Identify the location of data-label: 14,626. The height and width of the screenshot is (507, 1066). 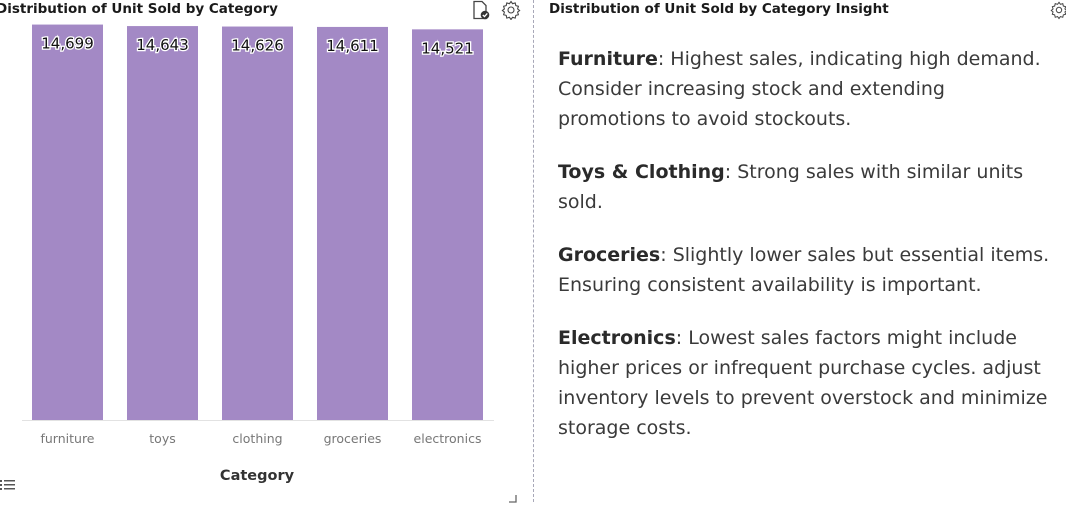
(257, 46).